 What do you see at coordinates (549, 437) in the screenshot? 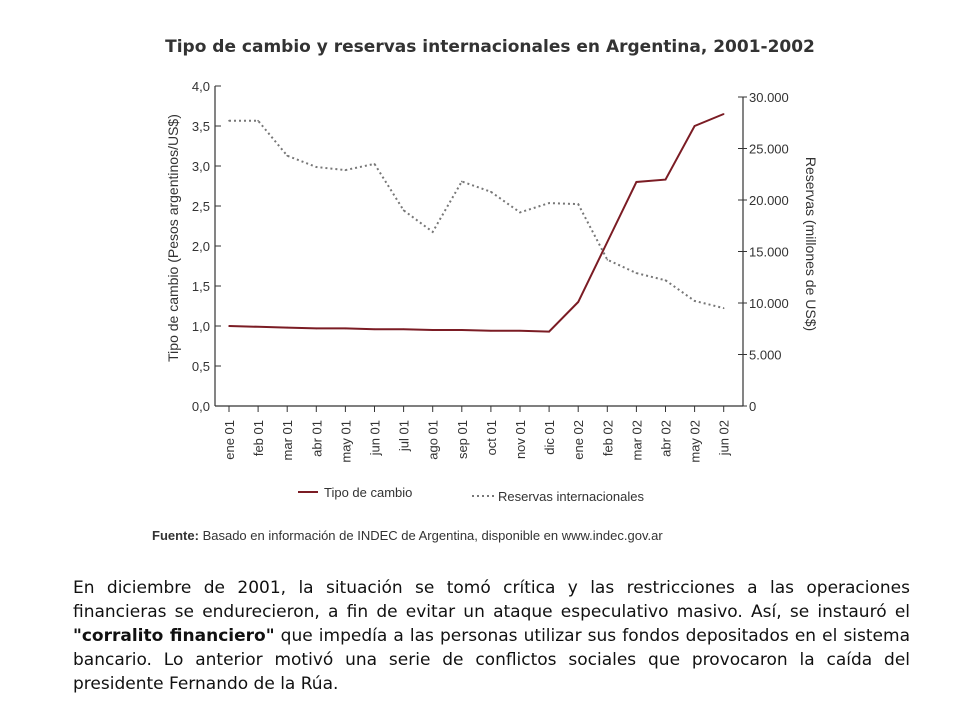
I see `x-tick-label: dic 01` at bounding box center [549, 437].